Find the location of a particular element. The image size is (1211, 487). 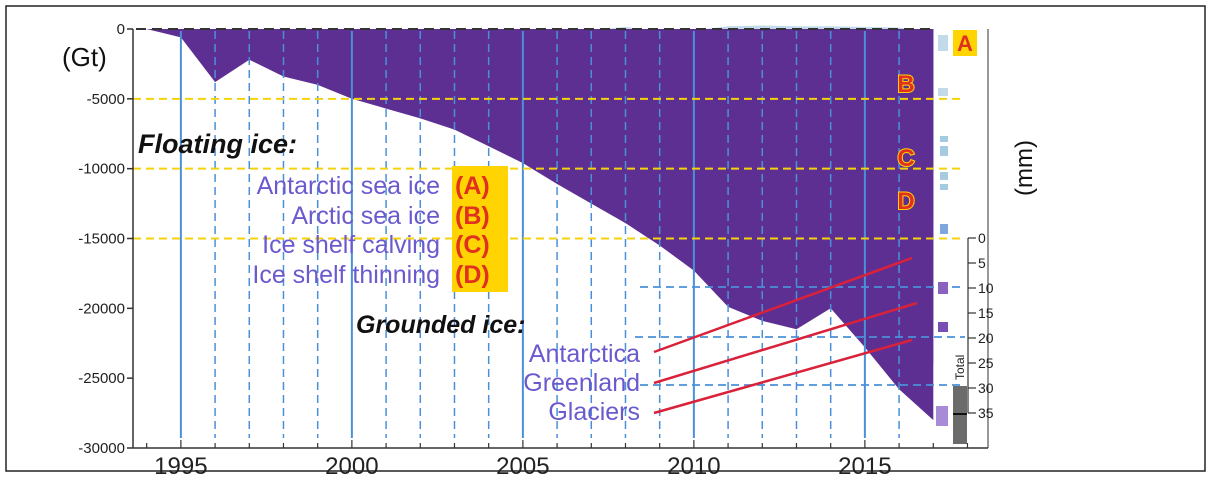

leader-line-glaciers is located at coordinates (783, 376).